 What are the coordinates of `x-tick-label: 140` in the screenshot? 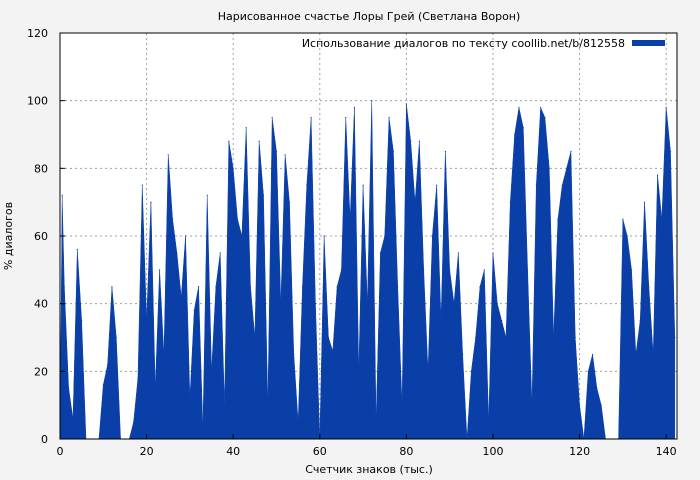 It's located at (666, 451).